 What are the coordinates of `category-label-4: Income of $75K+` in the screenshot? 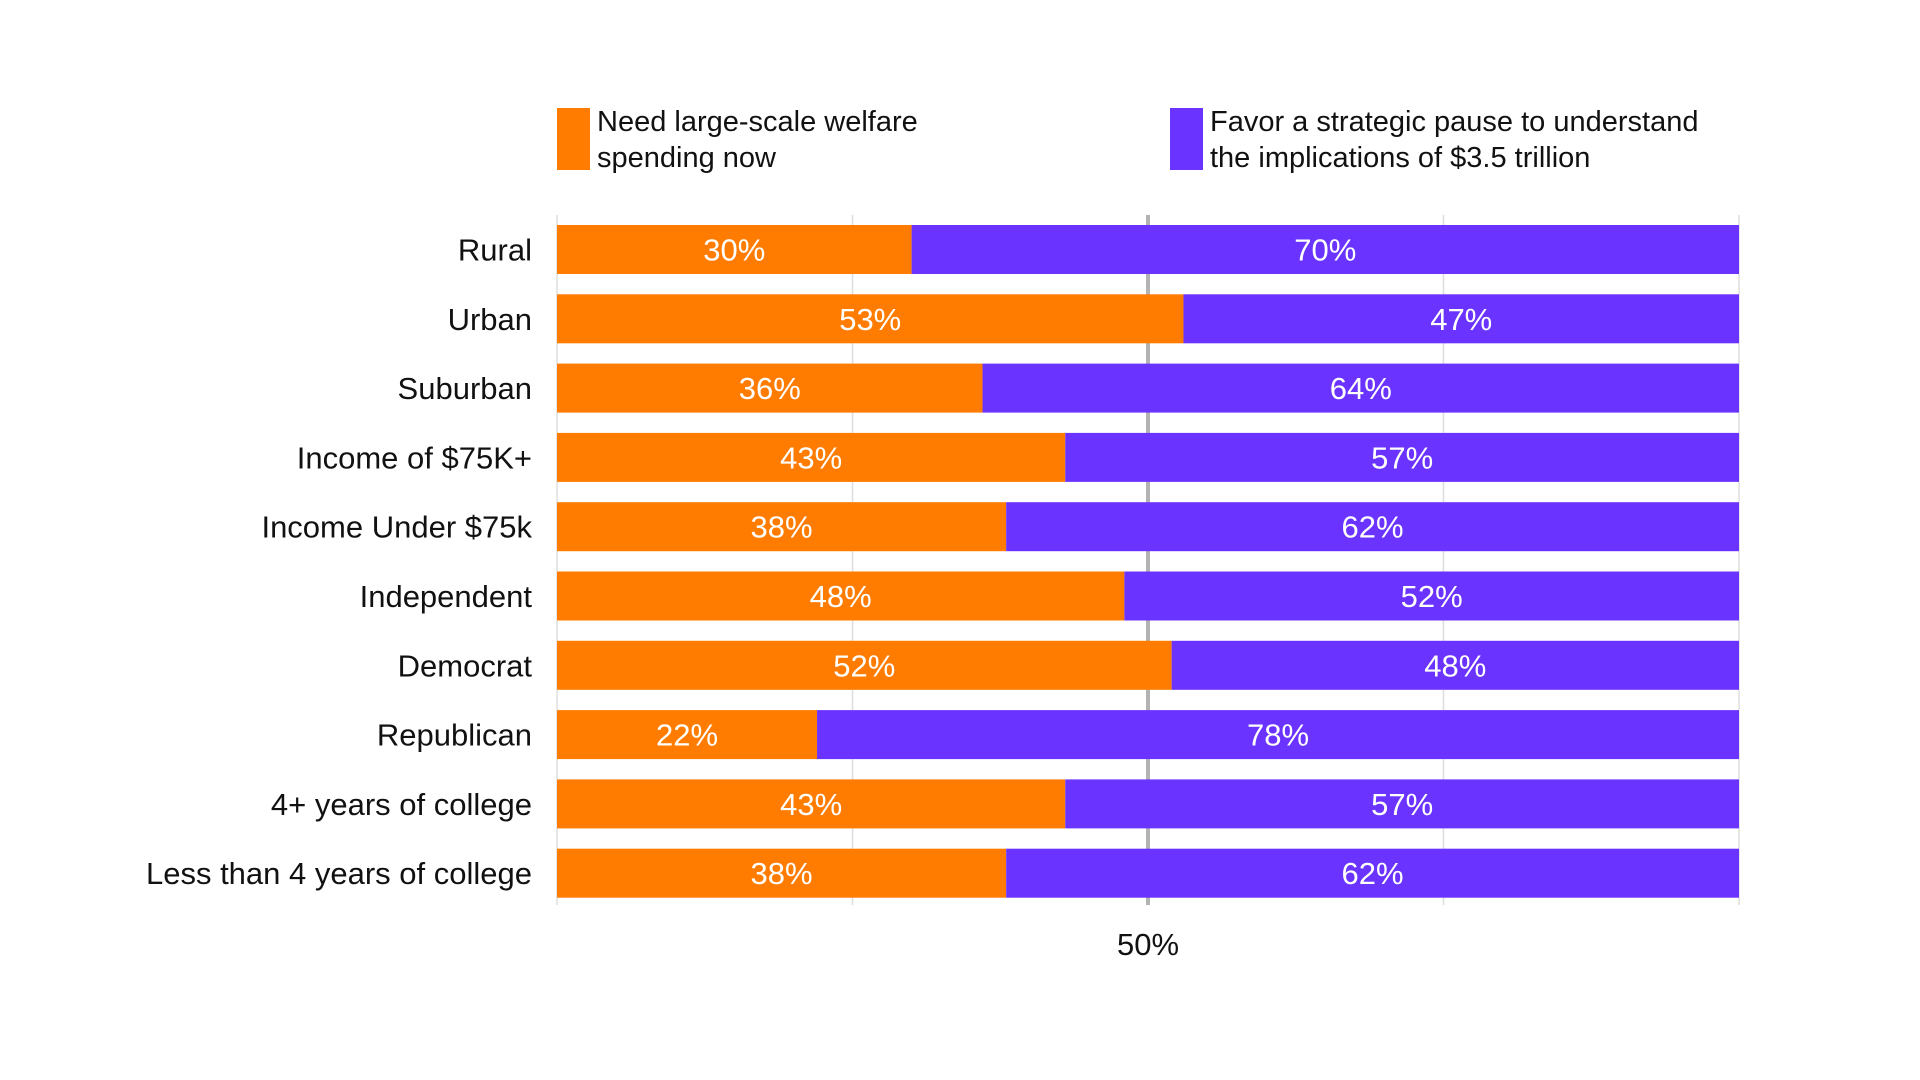 It's located at (414, 457).